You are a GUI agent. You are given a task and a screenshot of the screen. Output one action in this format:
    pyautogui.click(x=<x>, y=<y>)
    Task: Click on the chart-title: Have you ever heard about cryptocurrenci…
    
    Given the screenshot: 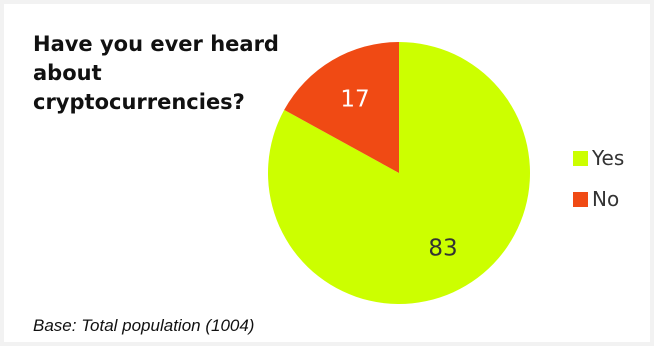 What is the action you would take?
    pyautogui.click(x=156, y=73)
    